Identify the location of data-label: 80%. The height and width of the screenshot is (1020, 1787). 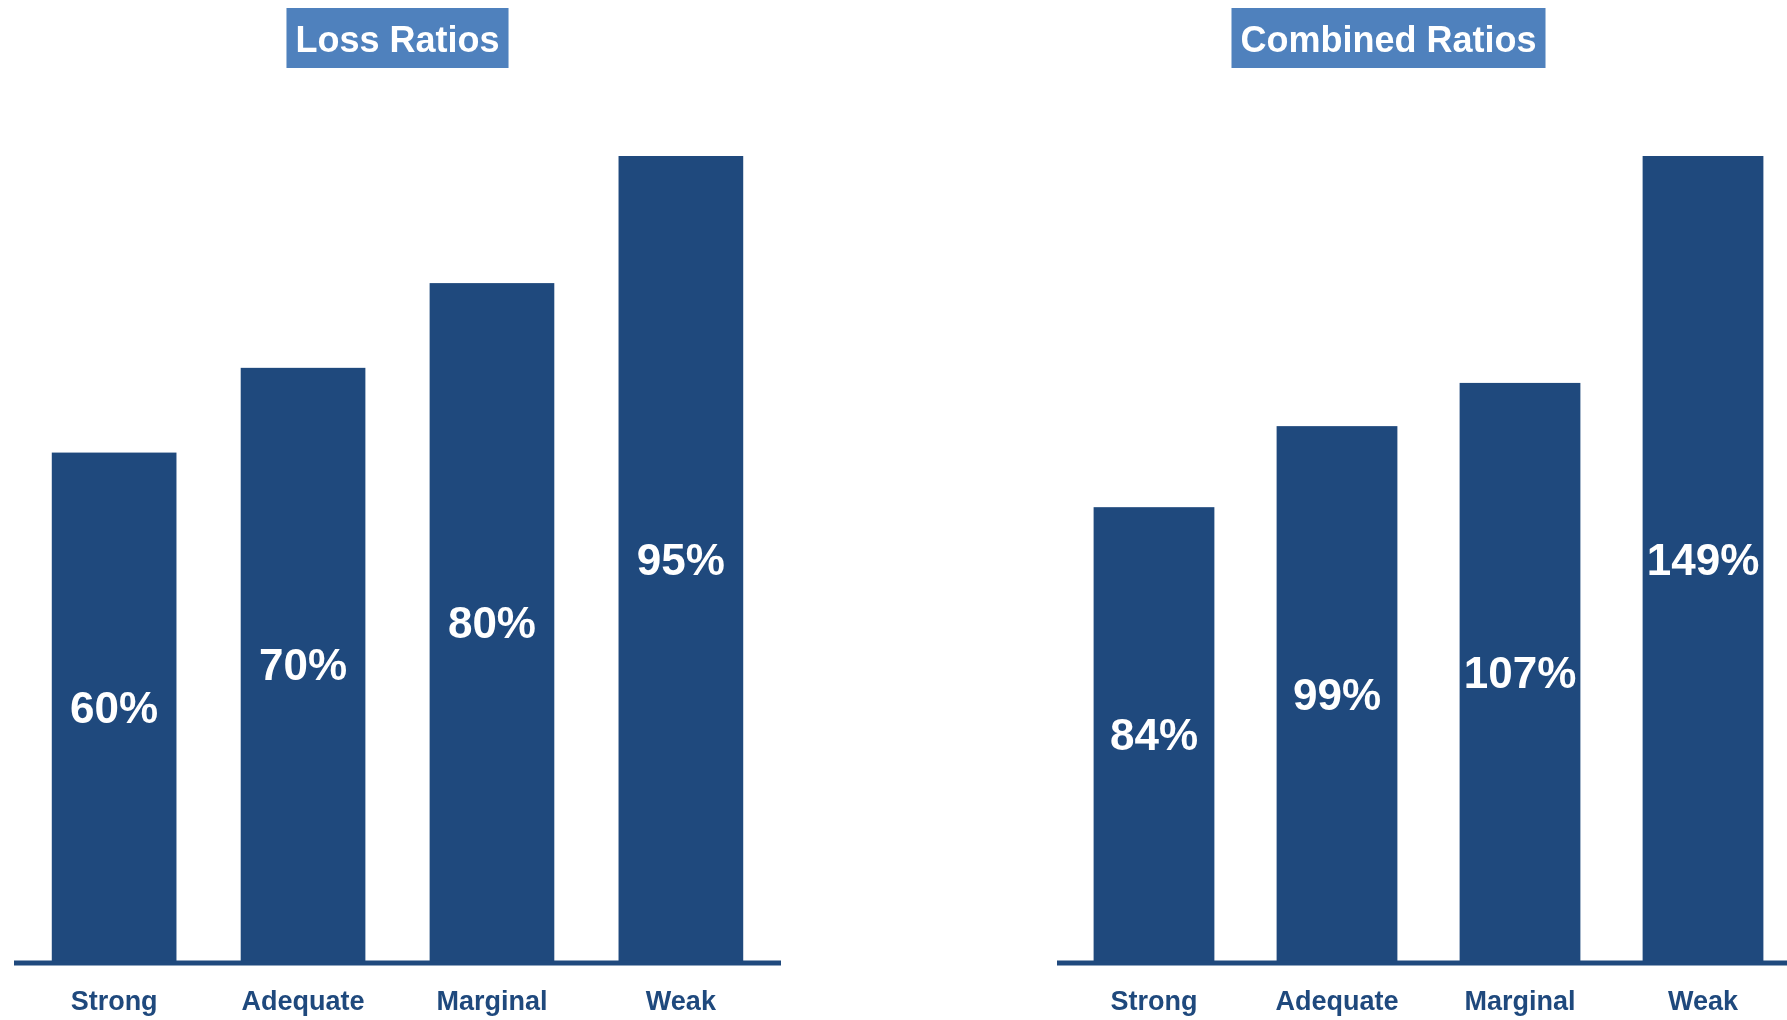
(491, 623).